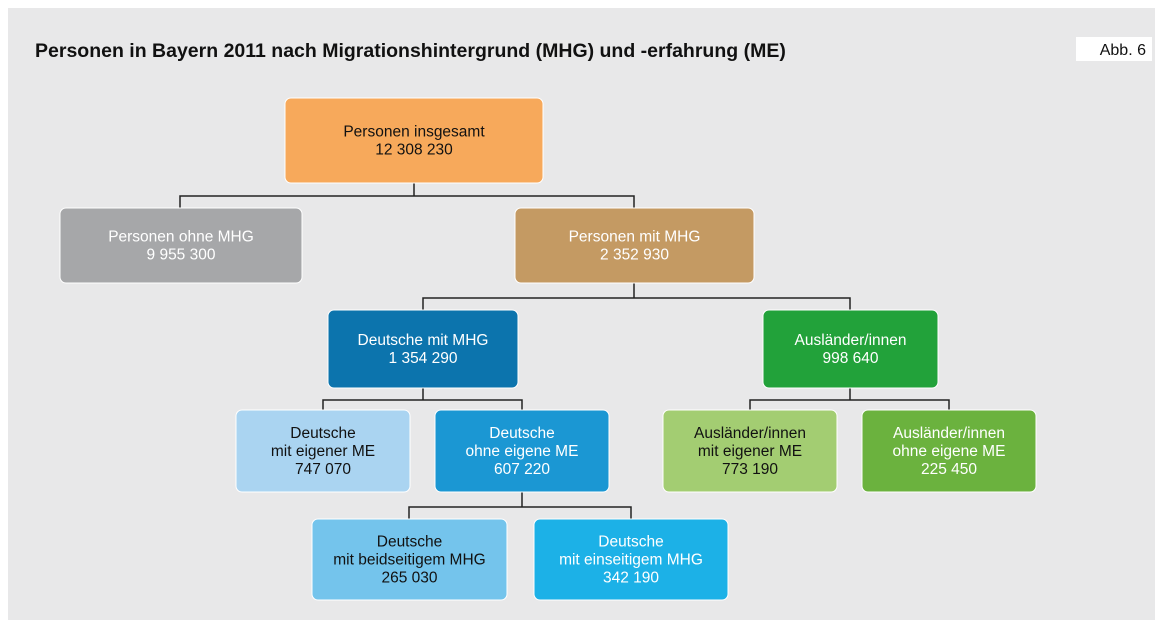 Image resolution: width=1163 pixels, height=633 pixels. I want to click on node-label: mit beidseitigem MHG, so click(409, 560).